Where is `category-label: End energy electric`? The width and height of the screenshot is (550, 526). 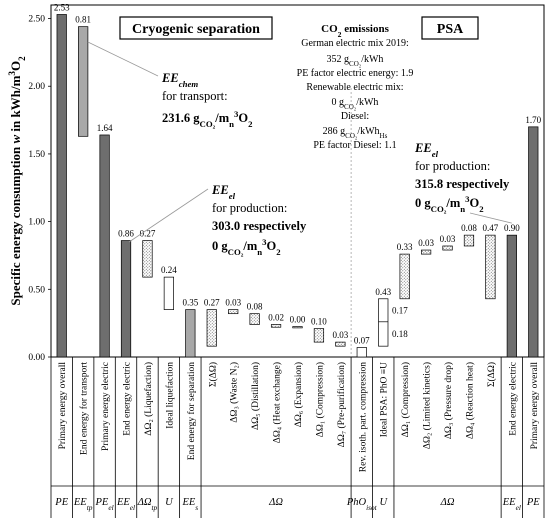
category-label: End energy electric is located at coordinates (128, 399).